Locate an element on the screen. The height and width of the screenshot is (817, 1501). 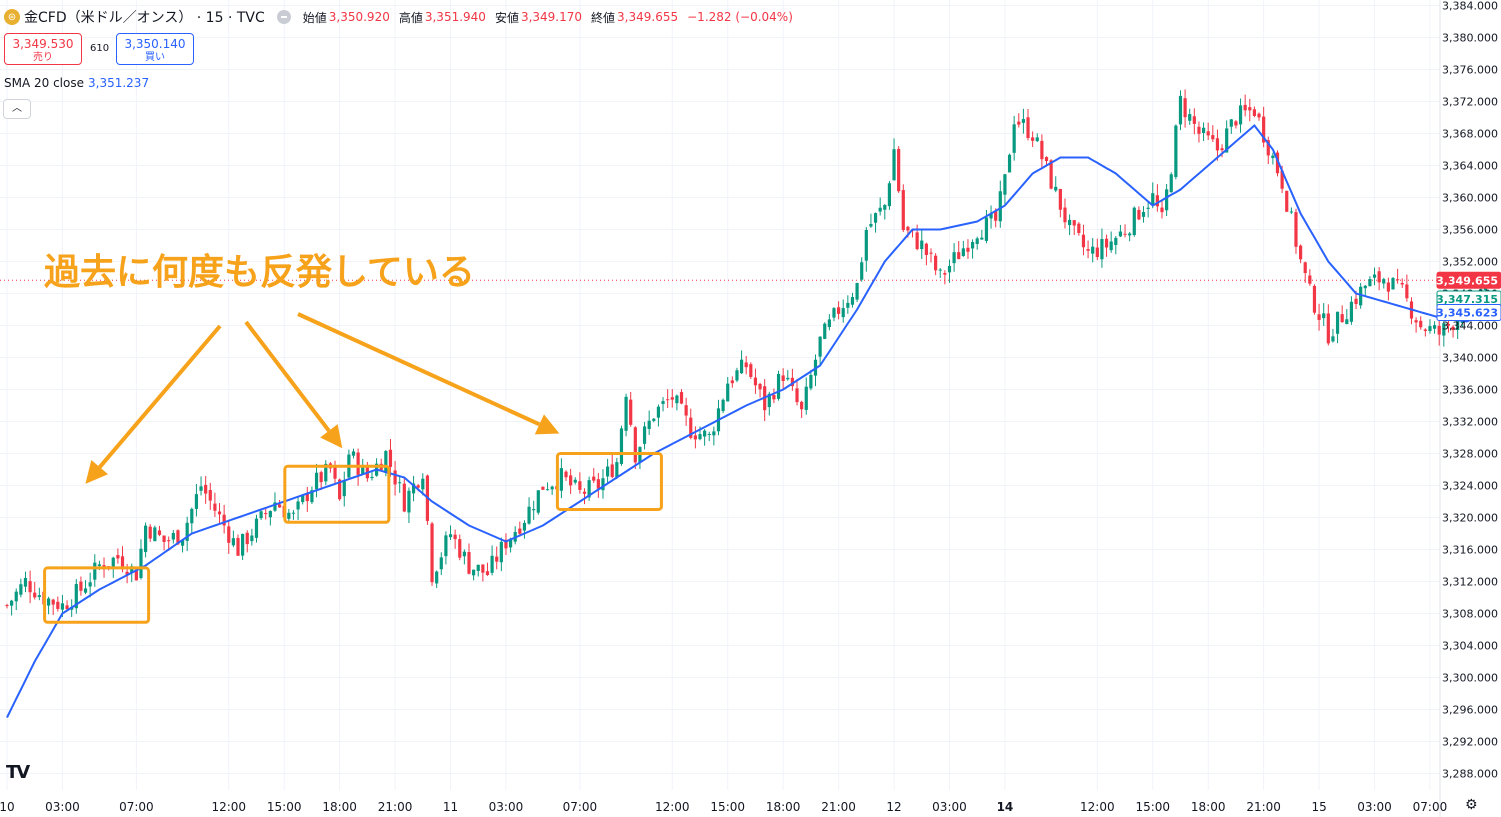
x-tick-label: 21:00 is located at coordinates (395, 807).